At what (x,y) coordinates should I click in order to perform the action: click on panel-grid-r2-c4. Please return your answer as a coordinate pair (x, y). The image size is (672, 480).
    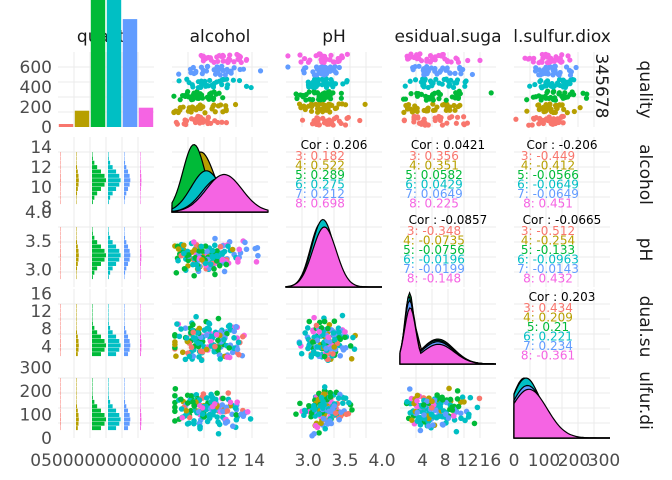
    Looking at the image, I should click on (562, 249).